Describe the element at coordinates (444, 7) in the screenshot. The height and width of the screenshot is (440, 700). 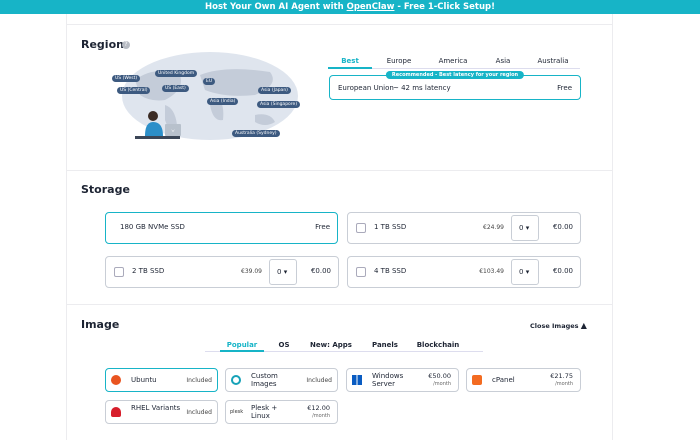
I see `banner-text: - Free 1-Click Setup!` at that location.